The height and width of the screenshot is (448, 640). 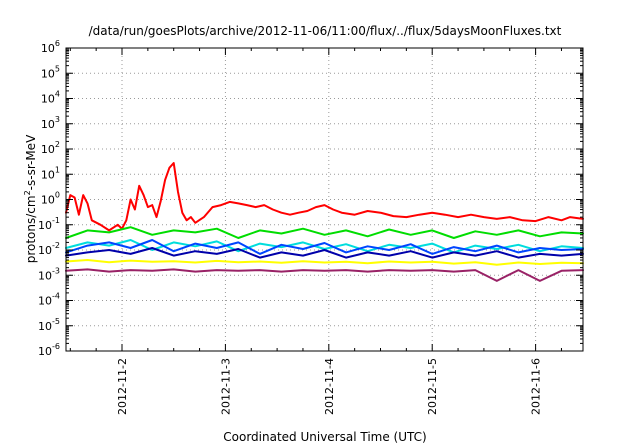 What do you see at coordinates (50, 98) in the screenshot?
I see `y-tick-label: 10⁴` at bounding box center [50, 98].